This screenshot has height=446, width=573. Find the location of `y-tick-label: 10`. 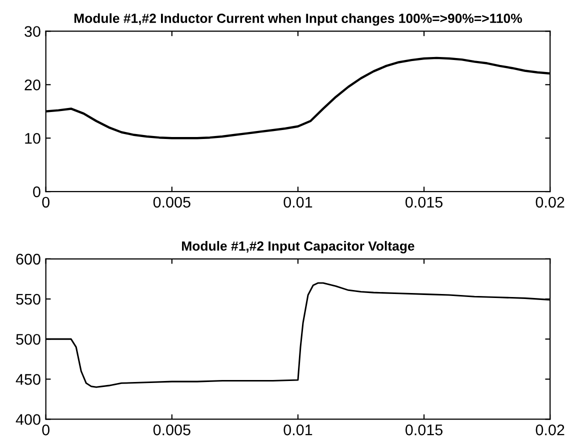

y-tick-label: 10 is located at coordinates (32, 138).